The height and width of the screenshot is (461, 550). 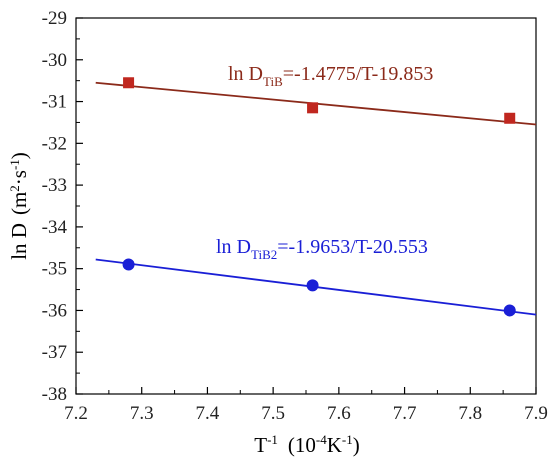 I want to click on x-axis-title: T-1 (10-4K-1), so click(x=307, y=444).